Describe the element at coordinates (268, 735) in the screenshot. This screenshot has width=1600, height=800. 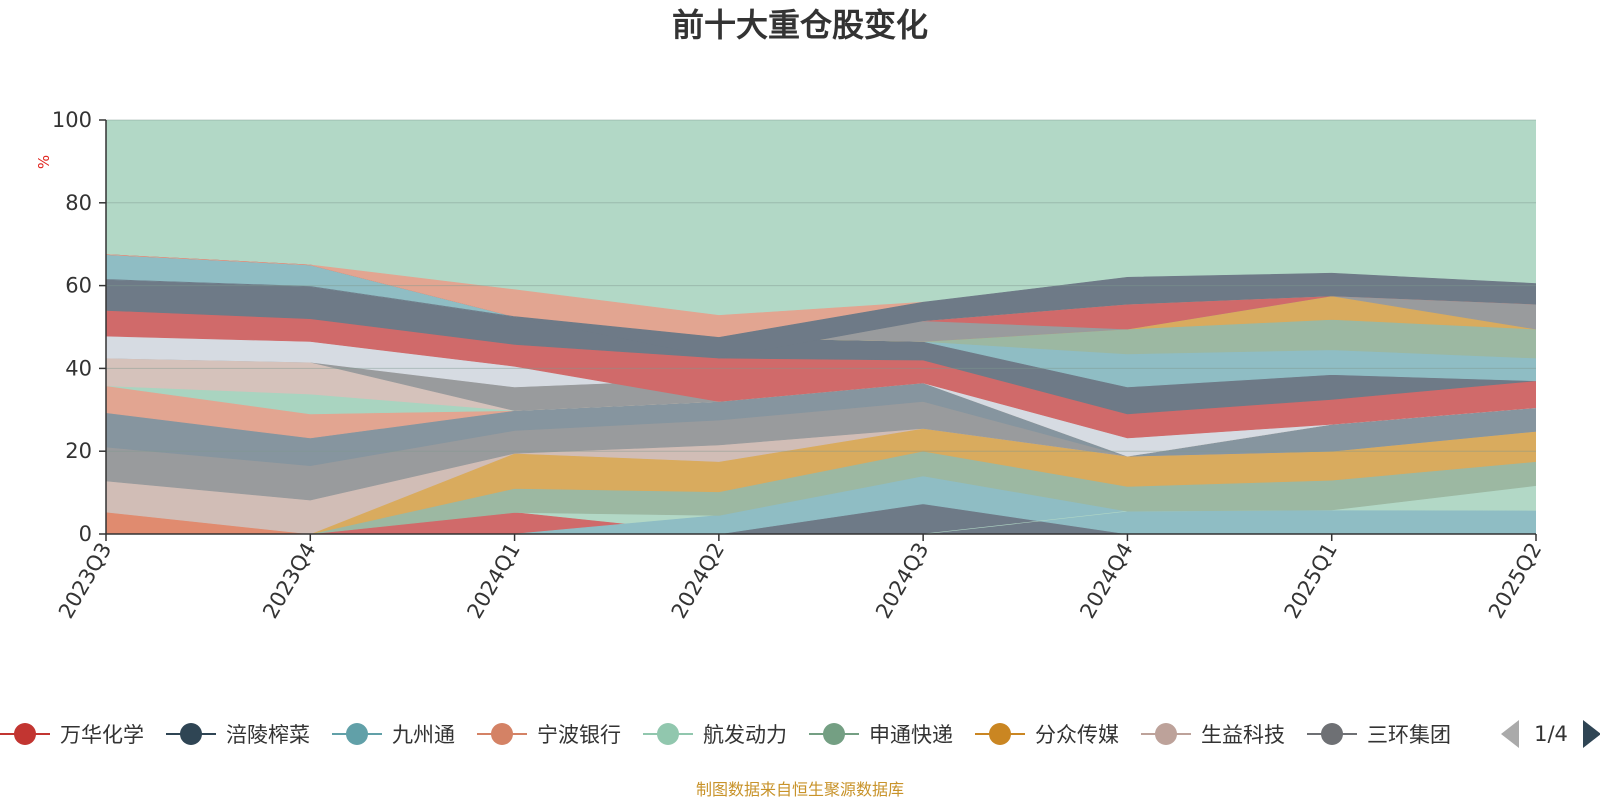
I see `legend-label: 涪陵榨菜` at that location.